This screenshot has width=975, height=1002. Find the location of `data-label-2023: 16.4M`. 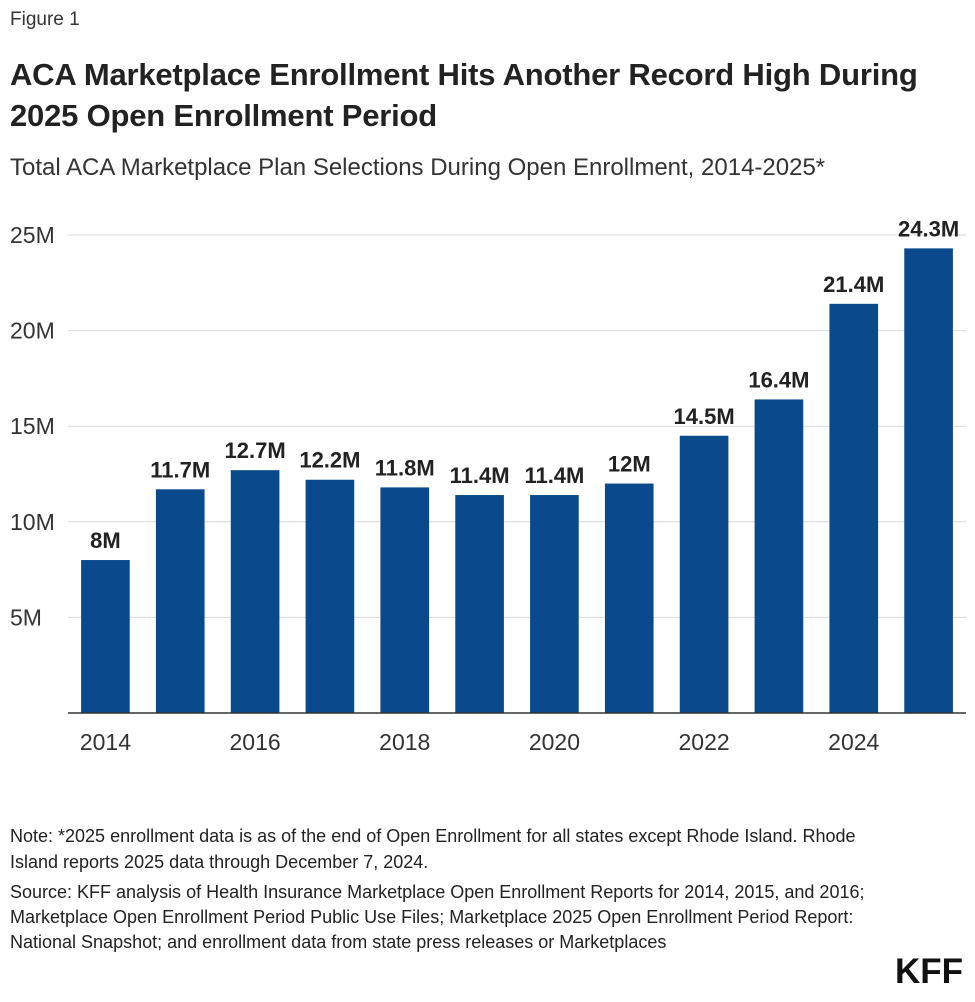

data-label-2023: 16.4M is located at coordinates (778, 379).